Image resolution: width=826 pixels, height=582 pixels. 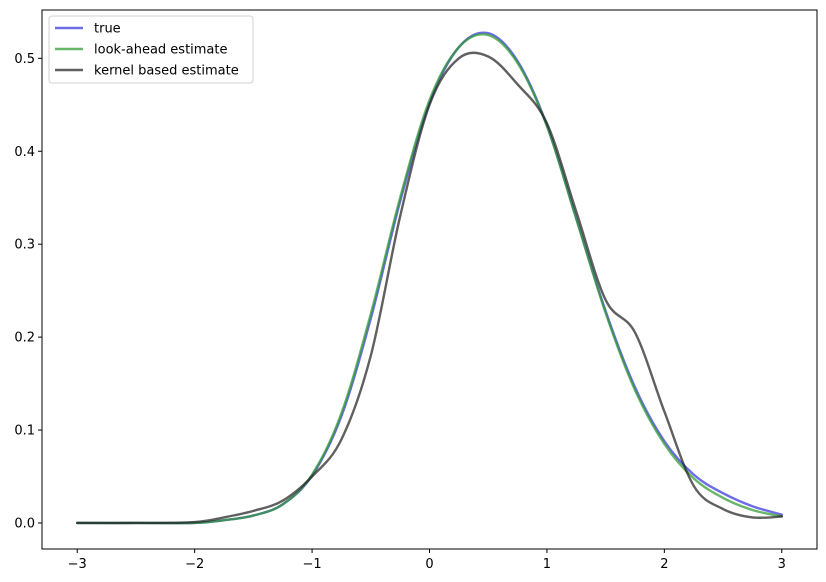 What do you see at coordinates (28, 291) in the screenshot?
I see `y-axis: 0.0 0.1 0.2 0.3 0.4 0.5` at bounding box center [28, 291].